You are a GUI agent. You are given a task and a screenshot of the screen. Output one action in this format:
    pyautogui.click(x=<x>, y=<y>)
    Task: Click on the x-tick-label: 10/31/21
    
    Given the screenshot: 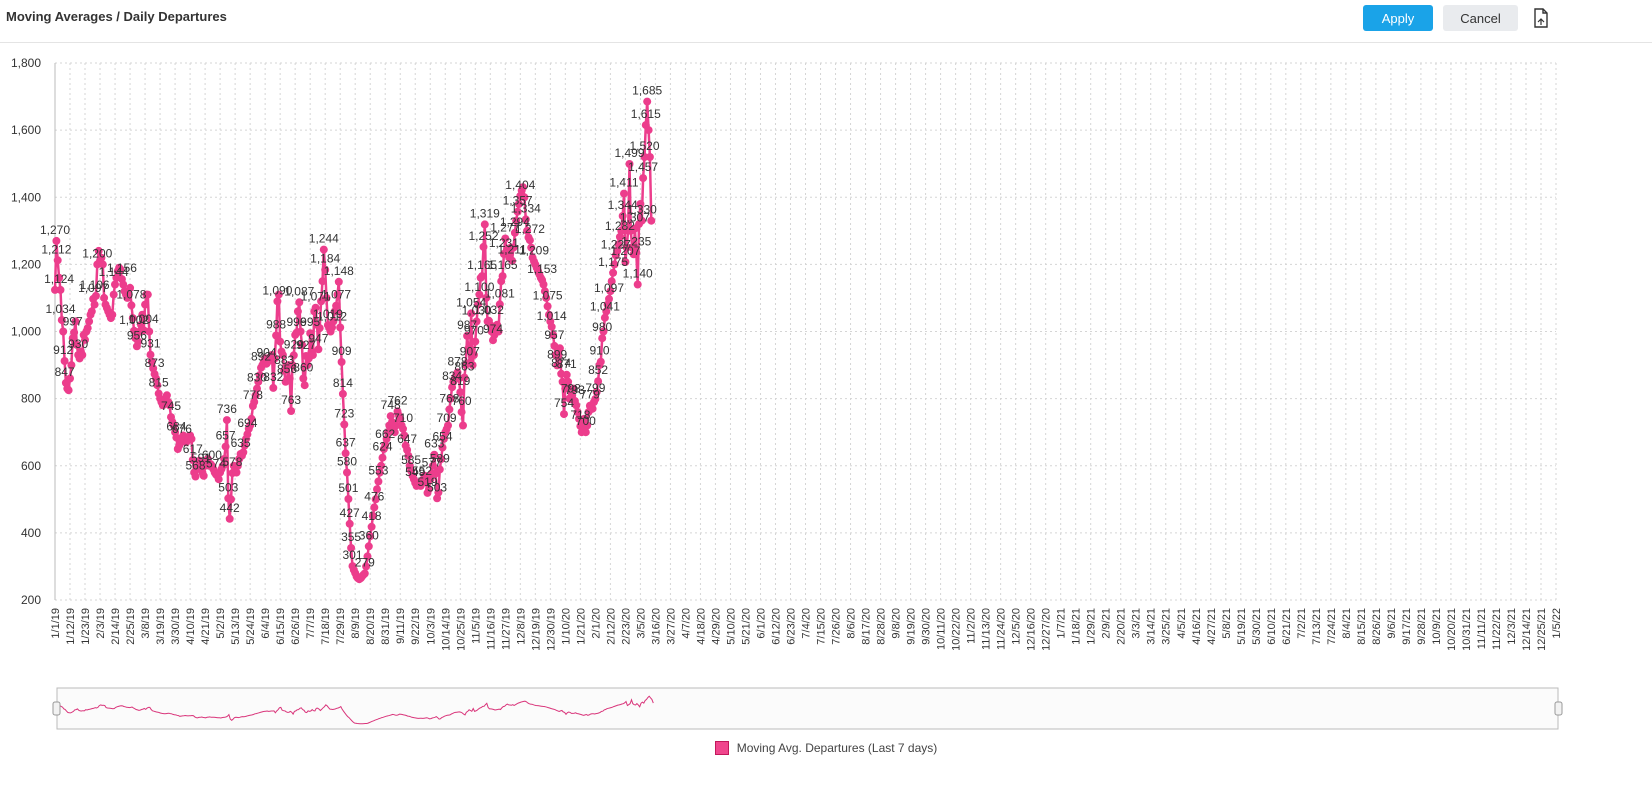 What is the action you would take?
    pyautogui.click(x=1467, y=629)
    